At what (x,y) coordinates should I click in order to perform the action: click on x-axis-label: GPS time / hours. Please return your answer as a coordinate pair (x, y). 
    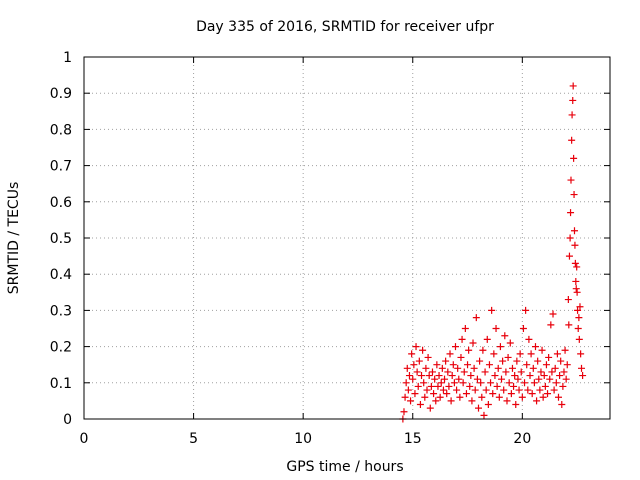
    Looking at the image, I should click on (344, 467).